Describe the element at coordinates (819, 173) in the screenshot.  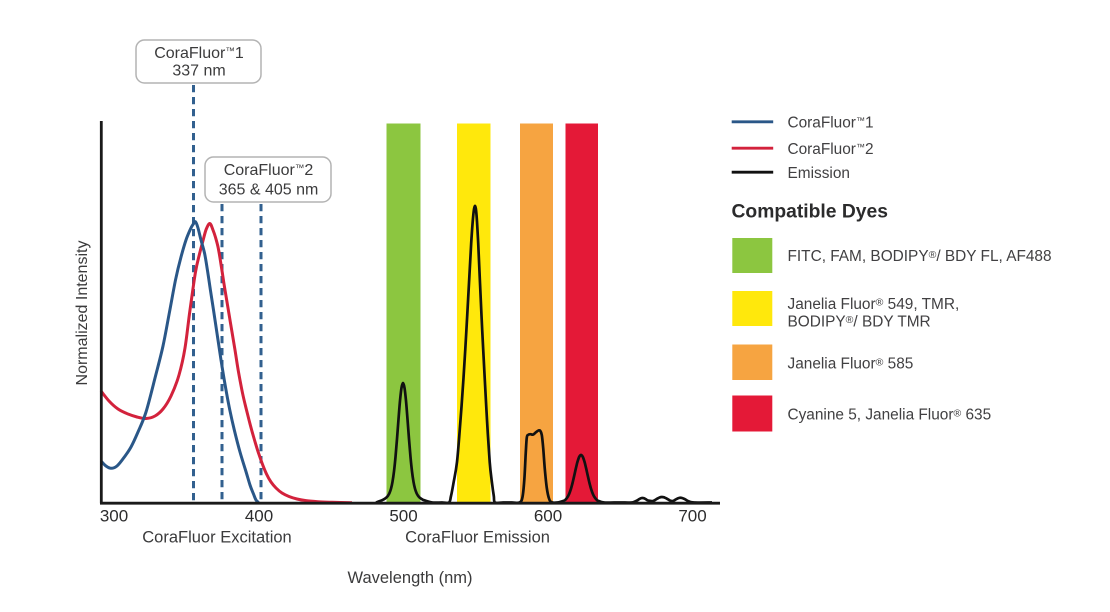
I see `svg-text: Emission` at that location.